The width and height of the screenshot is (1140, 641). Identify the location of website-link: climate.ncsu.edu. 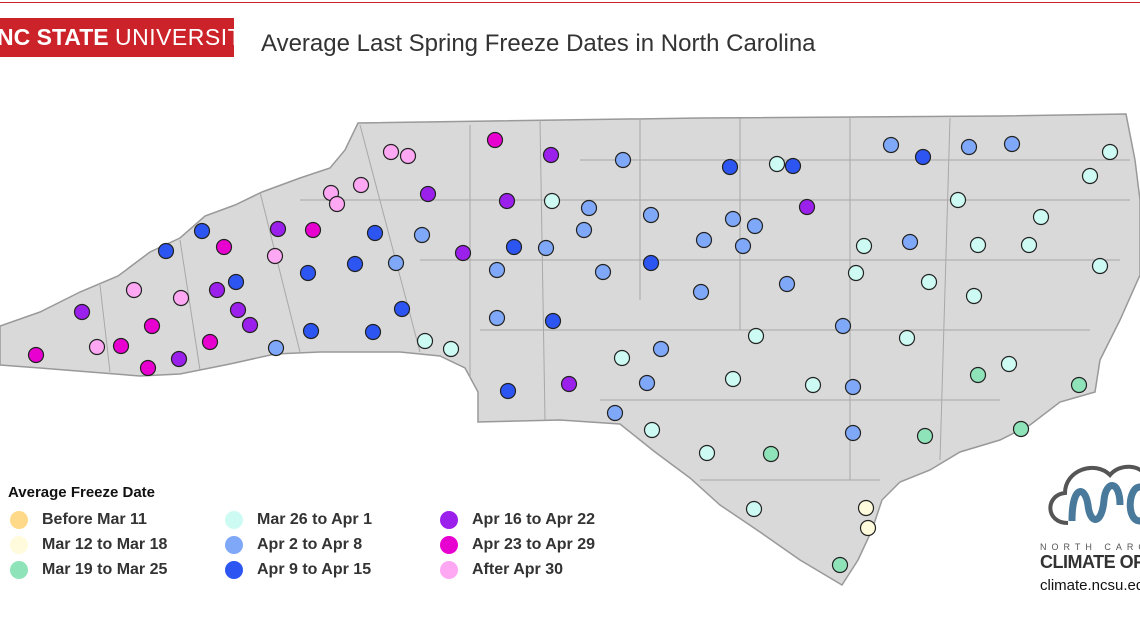
(1090, 585).